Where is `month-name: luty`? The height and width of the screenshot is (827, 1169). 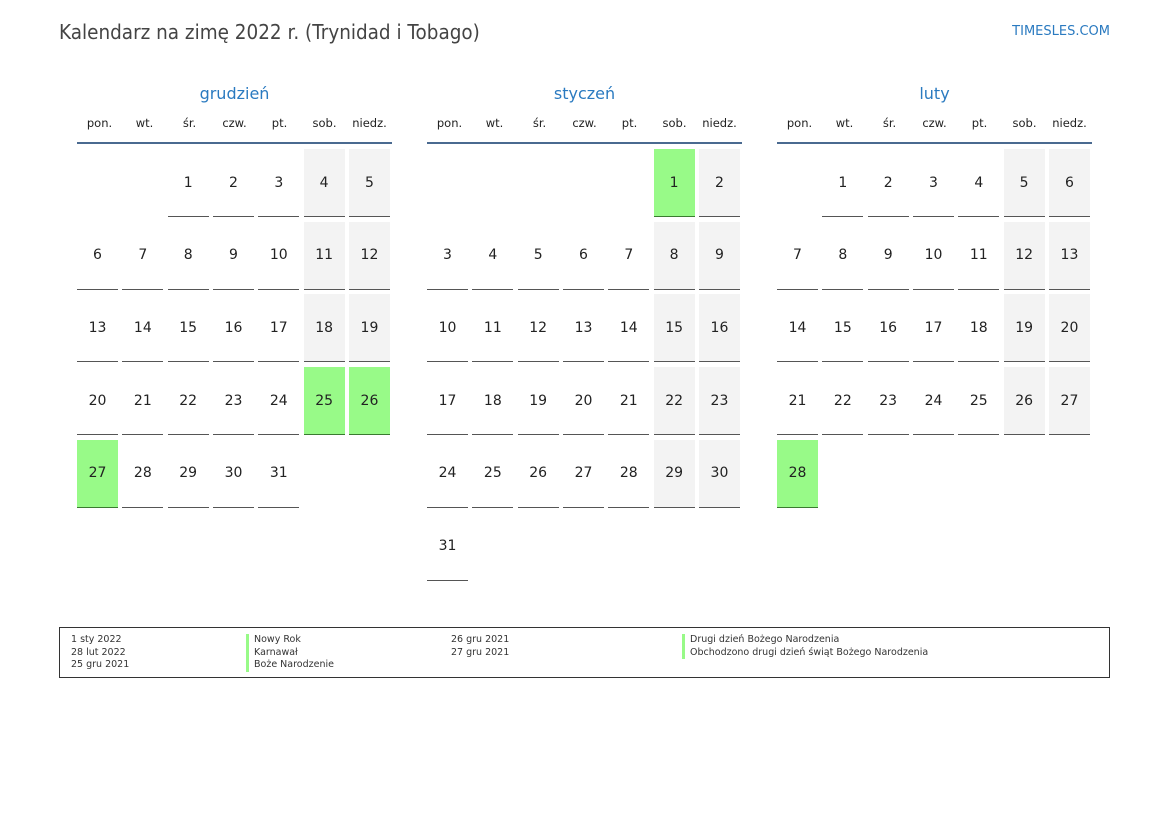 month-name: luty is located at coordinates (934, 93).